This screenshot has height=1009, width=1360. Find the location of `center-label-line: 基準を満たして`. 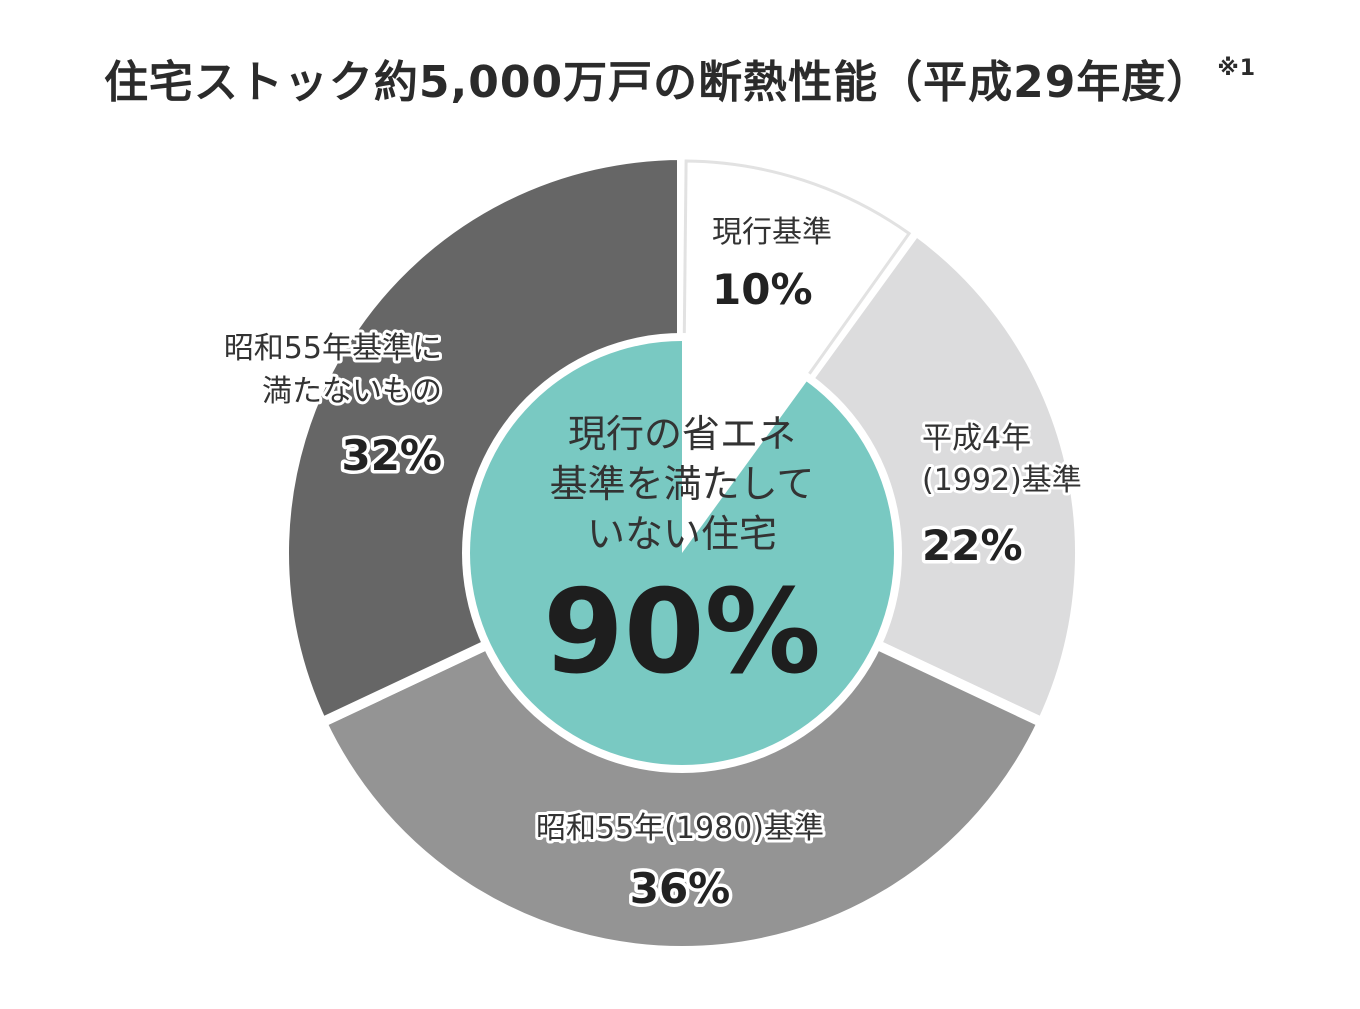

center-label-line: 基準を満たして is located at coordinates (682, 484).